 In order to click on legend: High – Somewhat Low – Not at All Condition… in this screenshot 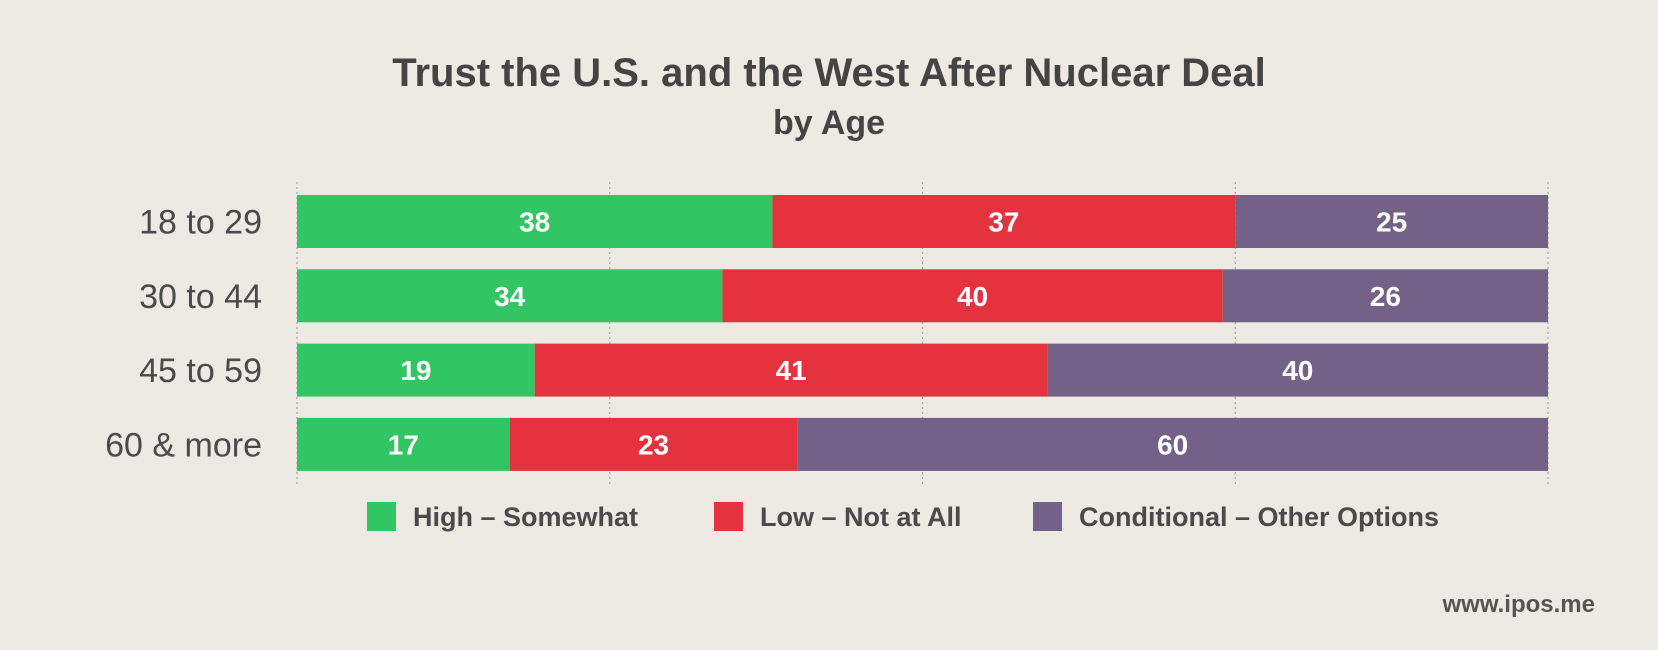, I will do `click(903, 517)`.